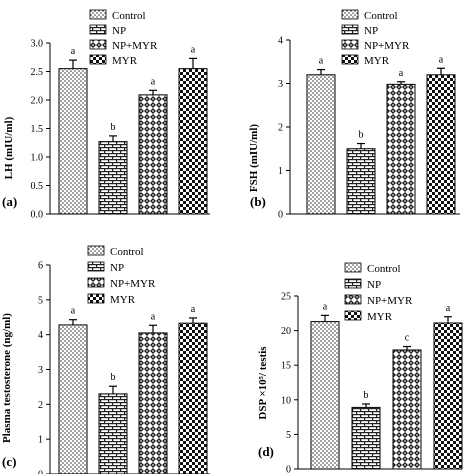 This screenshot has width=474, height=474. I want to click on y-tick-label: 10, so click(286, 400).